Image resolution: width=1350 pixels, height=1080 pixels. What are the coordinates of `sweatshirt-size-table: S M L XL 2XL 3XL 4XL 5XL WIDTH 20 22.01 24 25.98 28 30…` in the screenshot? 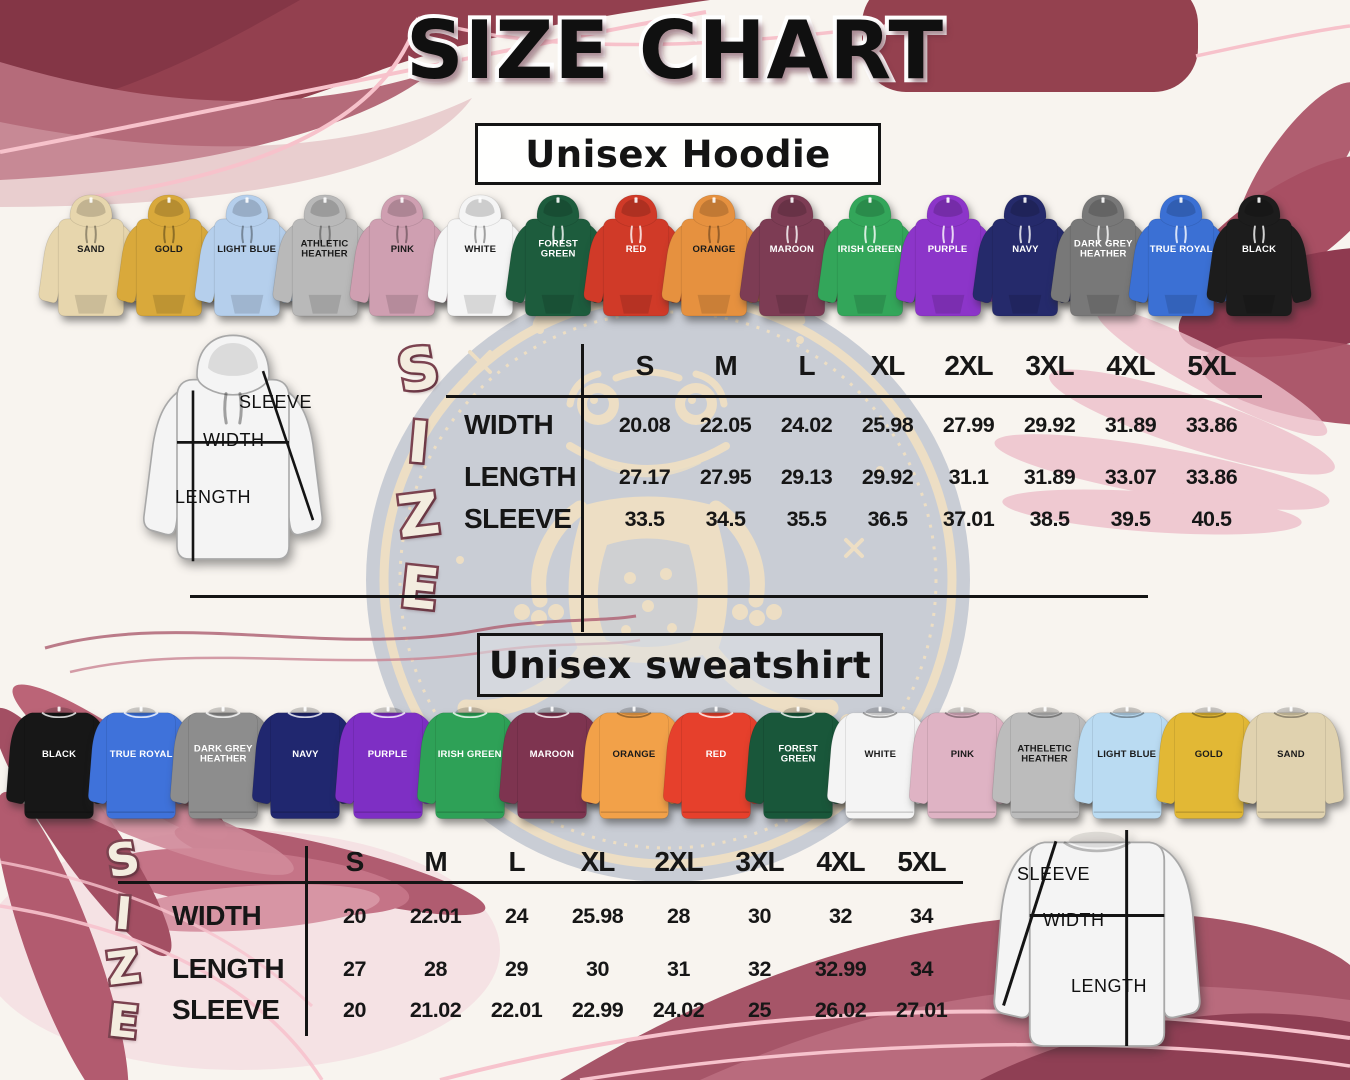 It's located at (540, 938).